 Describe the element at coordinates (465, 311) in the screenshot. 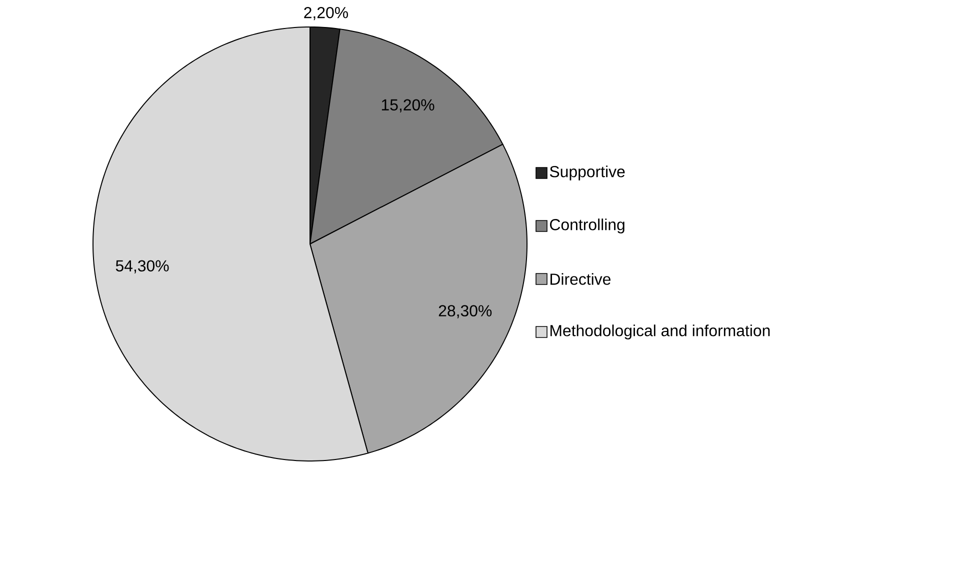

I see `data-label: 28,30%` at that location.